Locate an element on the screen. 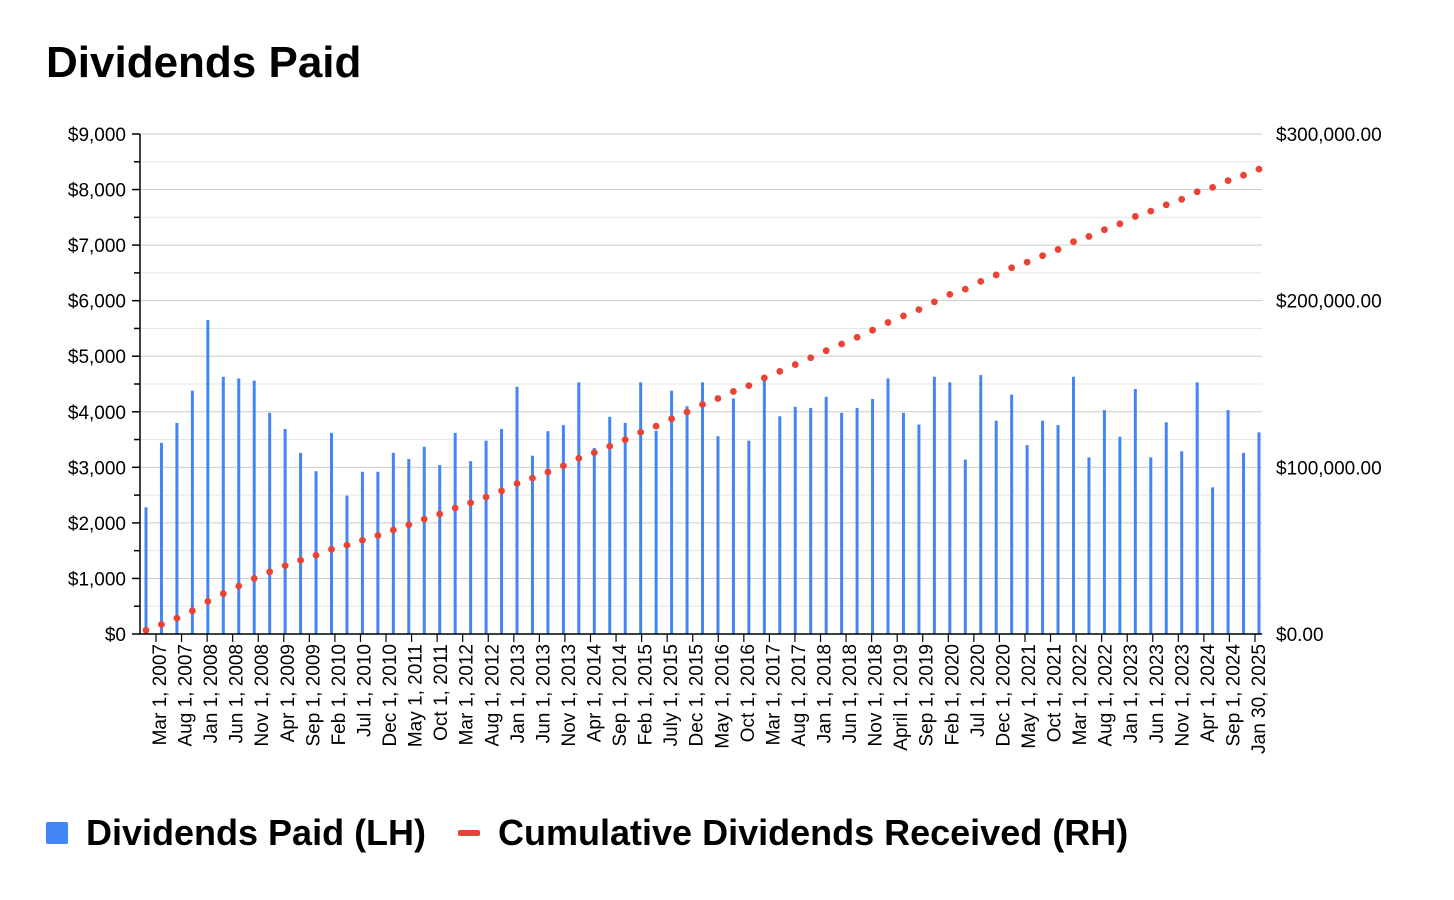 The width and height of the screenshot is (1454, 900). x-tick-label: Feb 1, 2020 is located at coordinates (952, 694).